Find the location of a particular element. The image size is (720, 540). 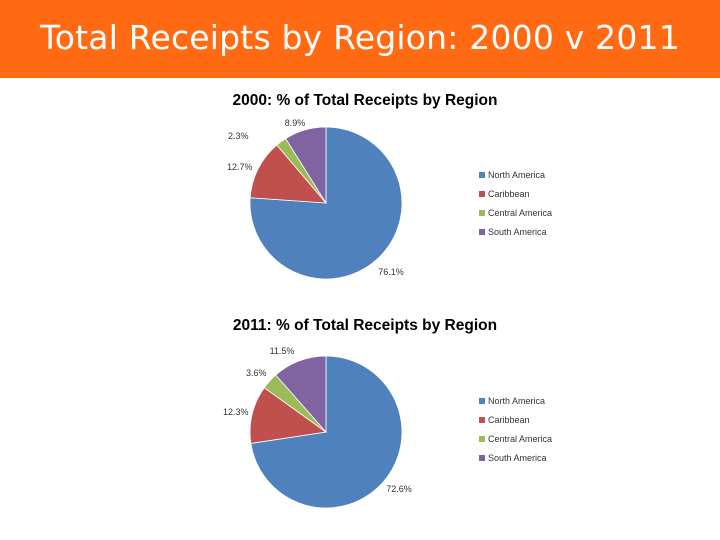

data-label-south-america: 11.5% is located at coordinates (282, 351).